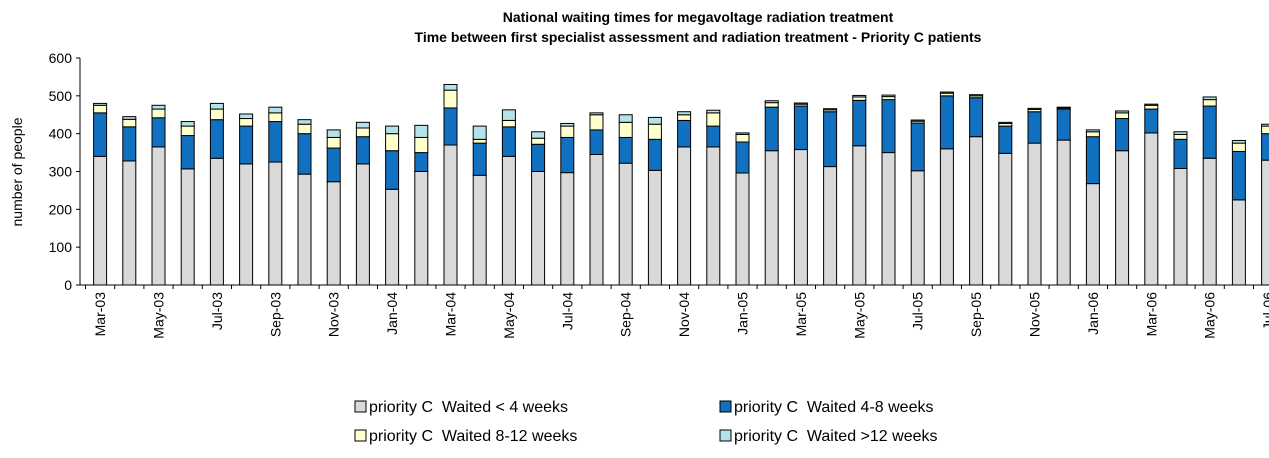 The height and width of the screenshot is (458, 1269). What do you see at coordinates (61, 209) in the screenshot?
I see `y-tick-label: 200` at bounding box center [61, 209].